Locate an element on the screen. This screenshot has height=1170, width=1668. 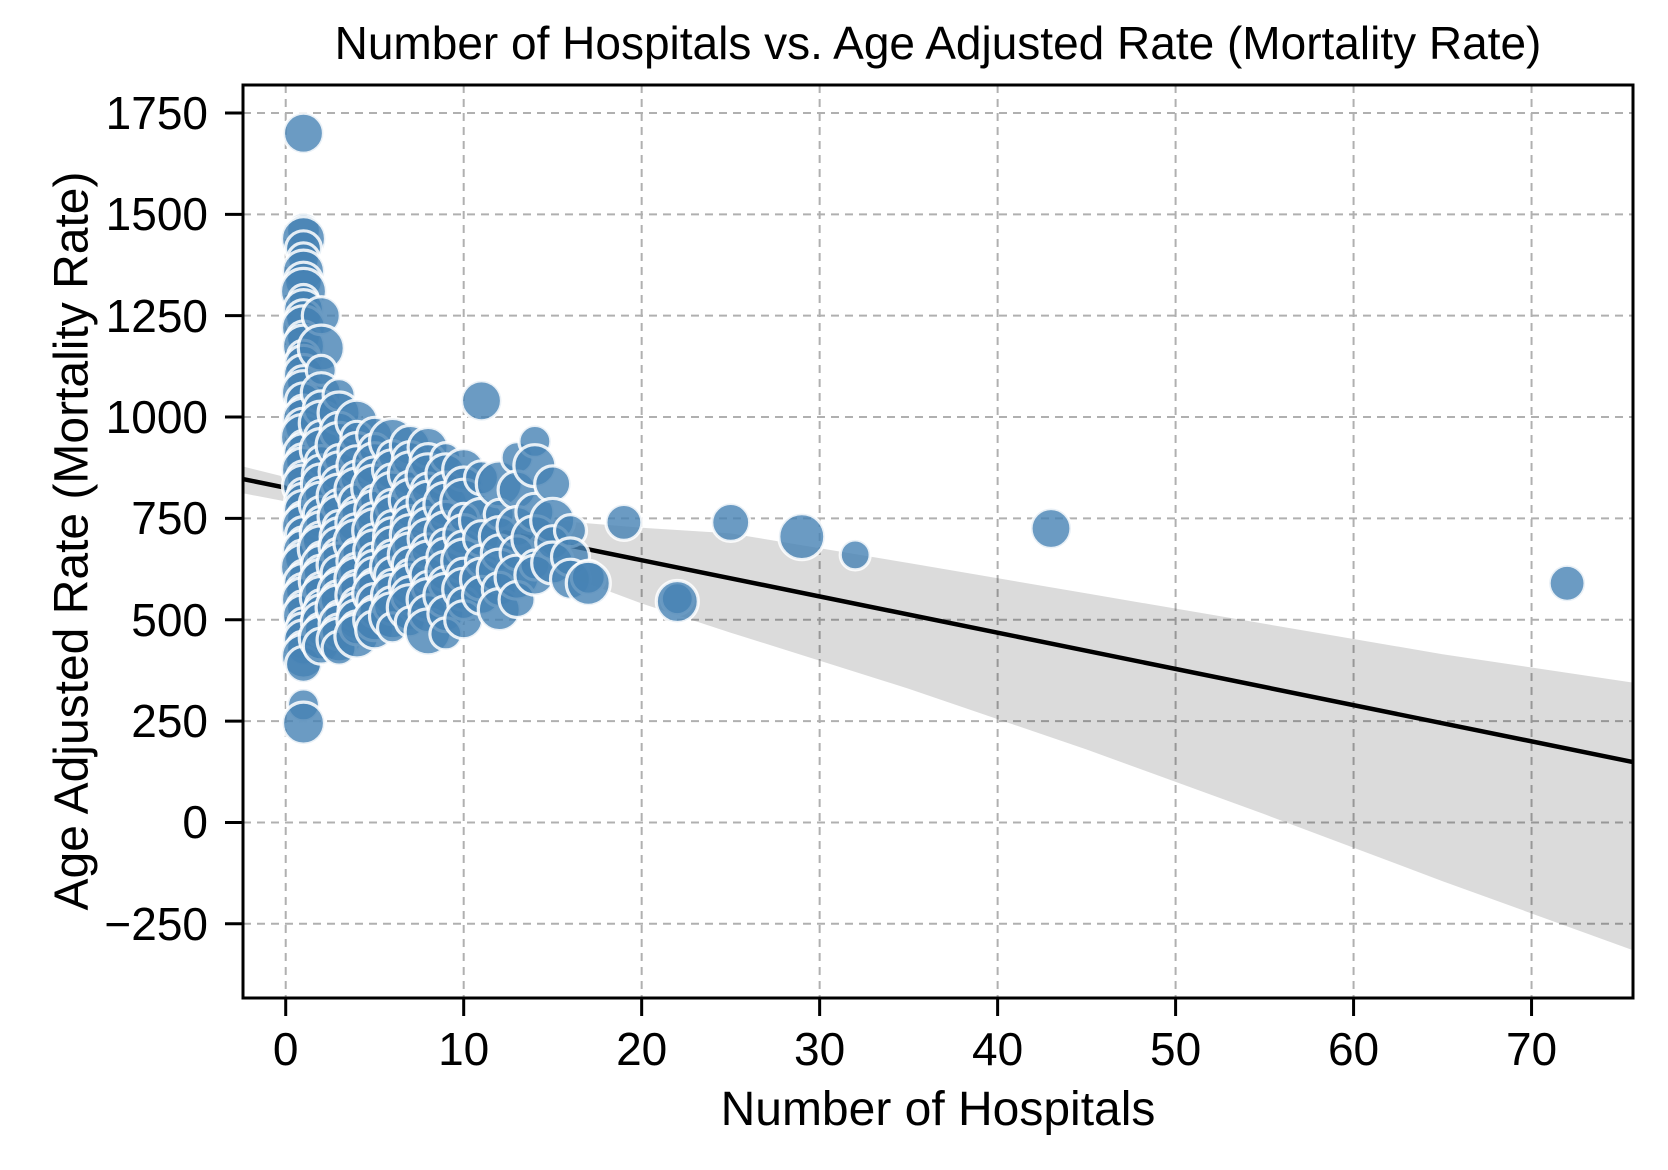
x-tick-label: 50 is located at coordinates (1176, 1049).